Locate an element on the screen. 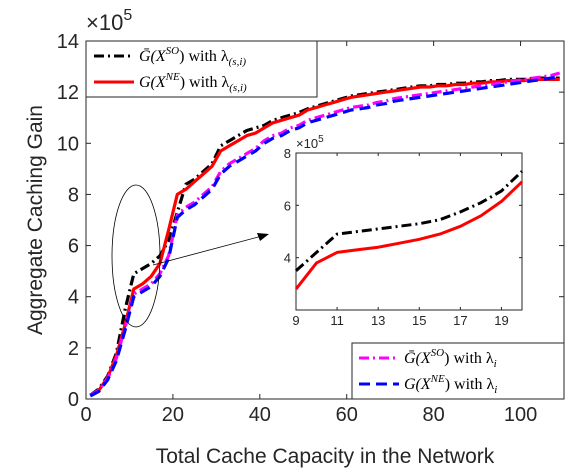 The image size is (582, 475). inset-multiplier: ×10⁵ is located at coordinates (310, 142).